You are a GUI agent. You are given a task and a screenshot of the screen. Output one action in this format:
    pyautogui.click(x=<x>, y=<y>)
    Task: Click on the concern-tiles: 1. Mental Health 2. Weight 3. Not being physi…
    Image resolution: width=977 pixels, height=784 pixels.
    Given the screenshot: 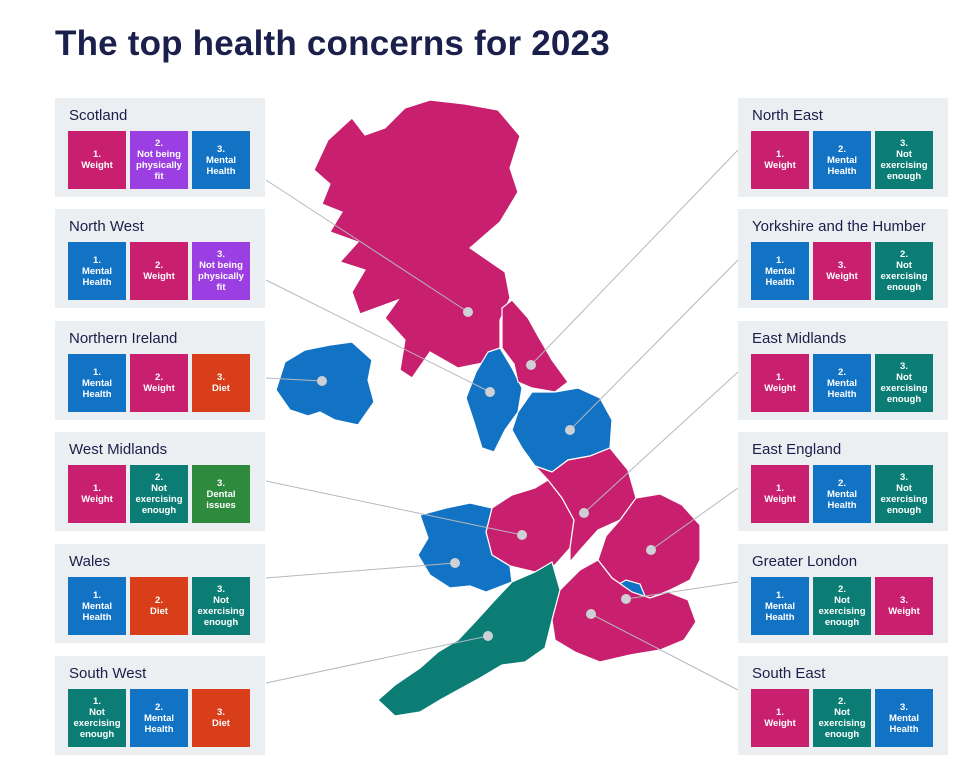 What is the action you would take?
    pyautogui.click(x=159, y=271)
    